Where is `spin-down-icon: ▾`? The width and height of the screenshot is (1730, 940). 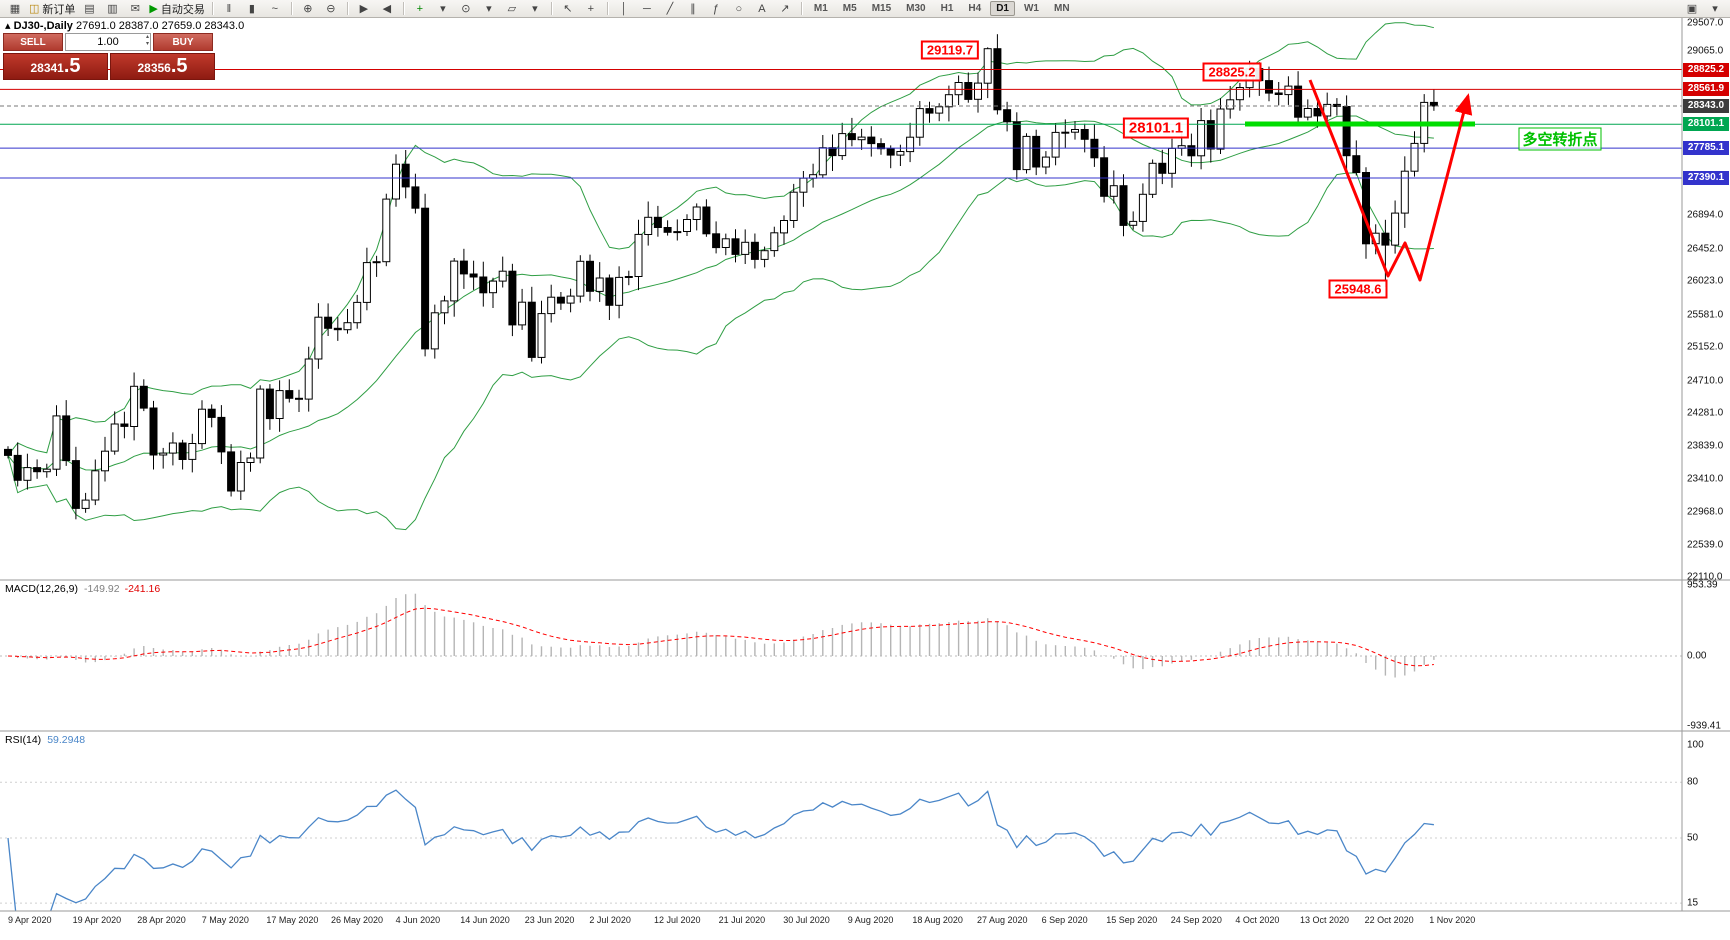
spin-down-icon: ▾ is located at coordinates (147, 44).